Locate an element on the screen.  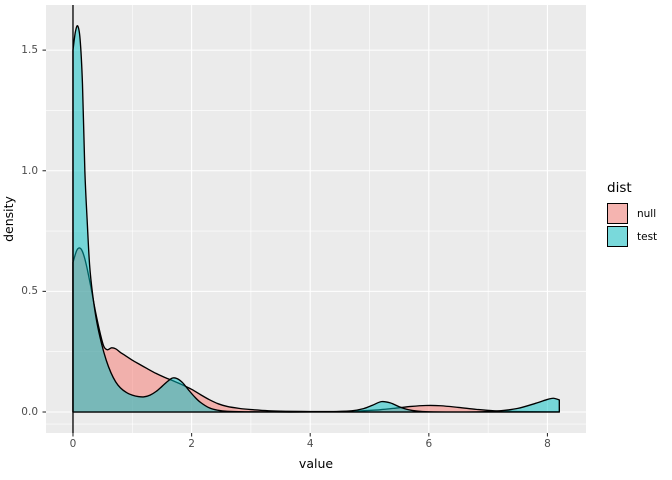
x-tick-label: 6 is located at coordinates (429, 444).